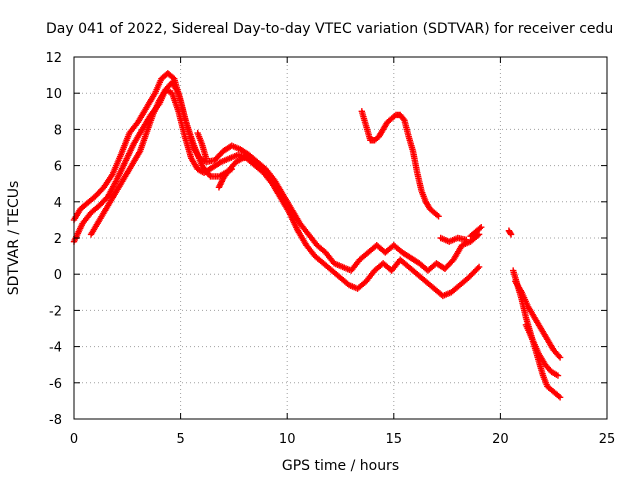  Describe the element at coordinates (14, 238) in the screenshot. I see `y-axis-label: SDTVAR / TECUs` at that location.